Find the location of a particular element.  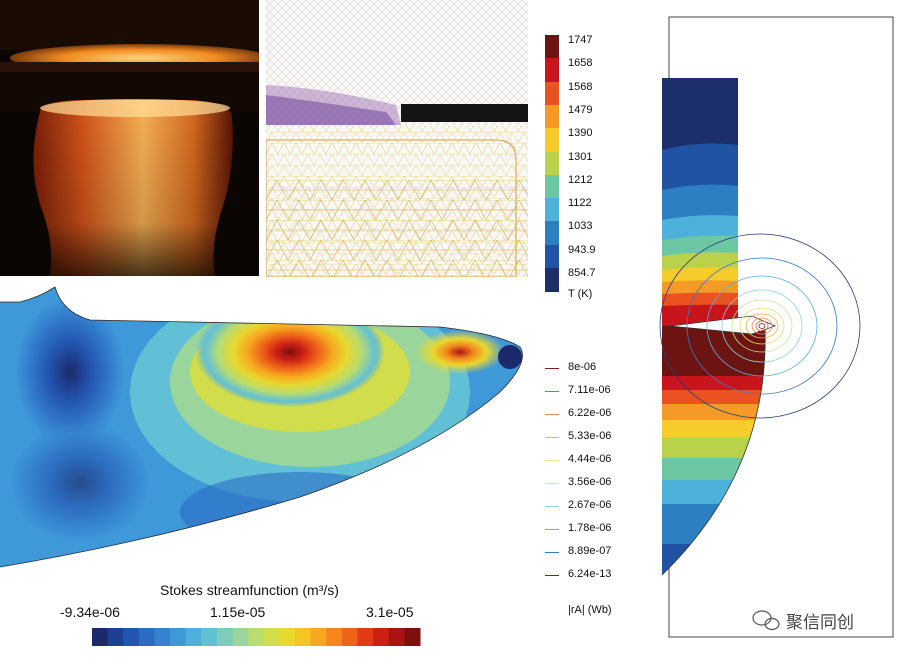

streamfunction-max-label: 3.1e-05 is located at coordinates (390, 612).